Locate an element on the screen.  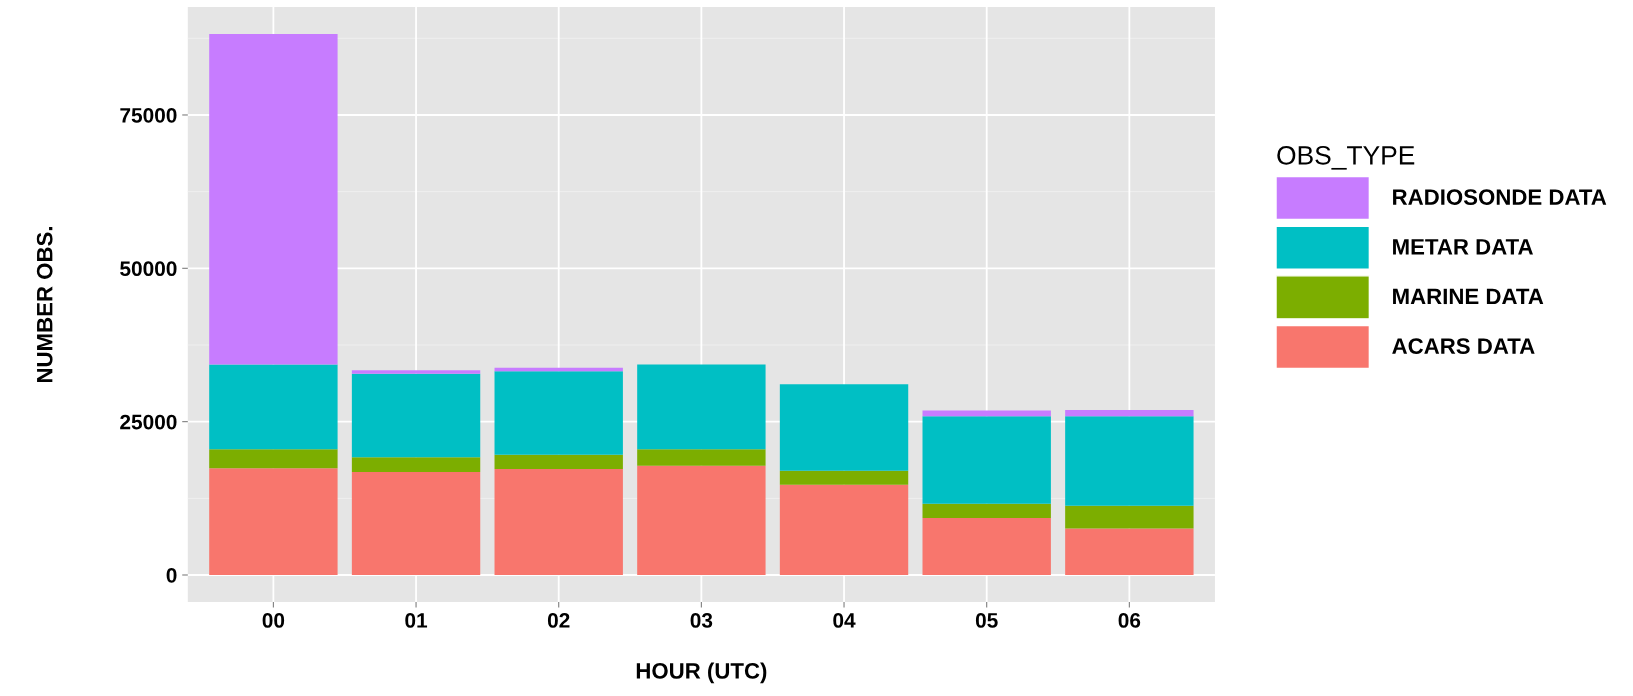
x-tick-label: 06 is located at coordinates (1129, 620).